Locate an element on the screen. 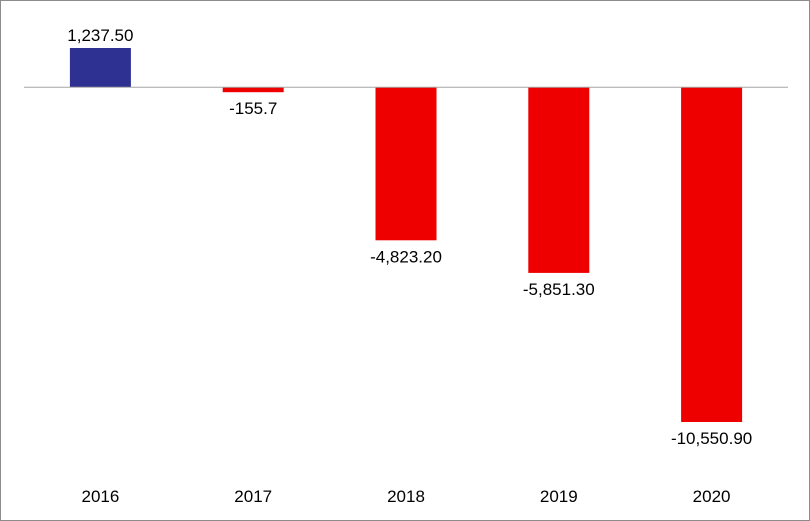 The image size is (810, 521). data-label-2018: -4,823.20 is located at coordinates (406, 256).